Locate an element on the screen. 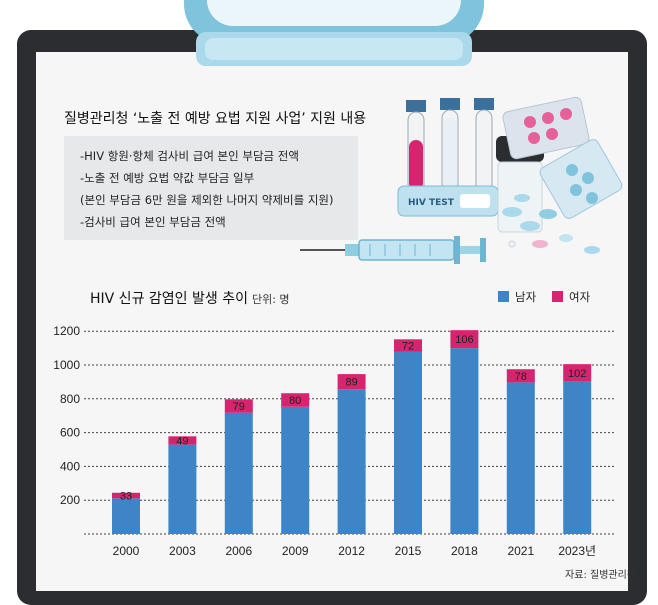 The image size is (658, 605). data-label: 79 is located at coordinates (239, 407).